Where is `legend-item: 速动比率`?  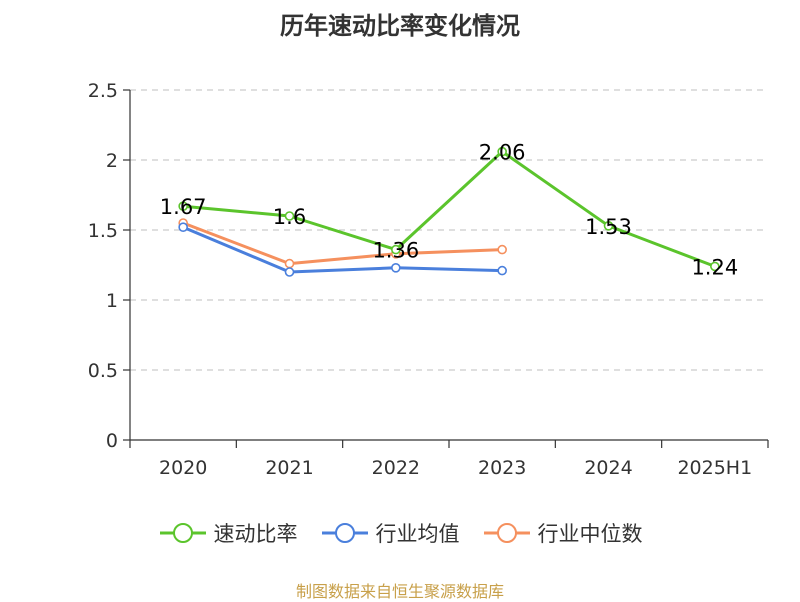
legend-item: 速动比率 is located at coordinates (228, 533).